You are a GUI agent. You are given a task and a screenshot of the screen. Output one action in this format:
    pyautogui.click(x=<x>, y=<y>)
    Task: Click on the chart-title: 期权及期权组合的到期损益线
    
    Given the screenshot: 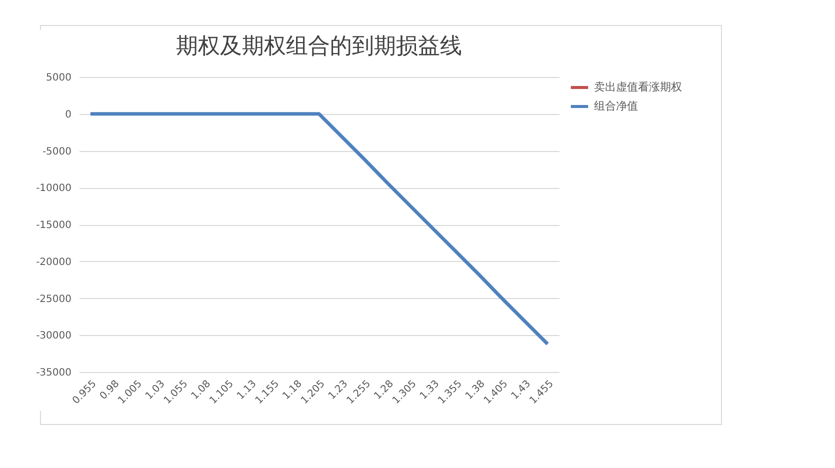 What is the action you would take?
    pyautogui.click(x=319, y=46)
    